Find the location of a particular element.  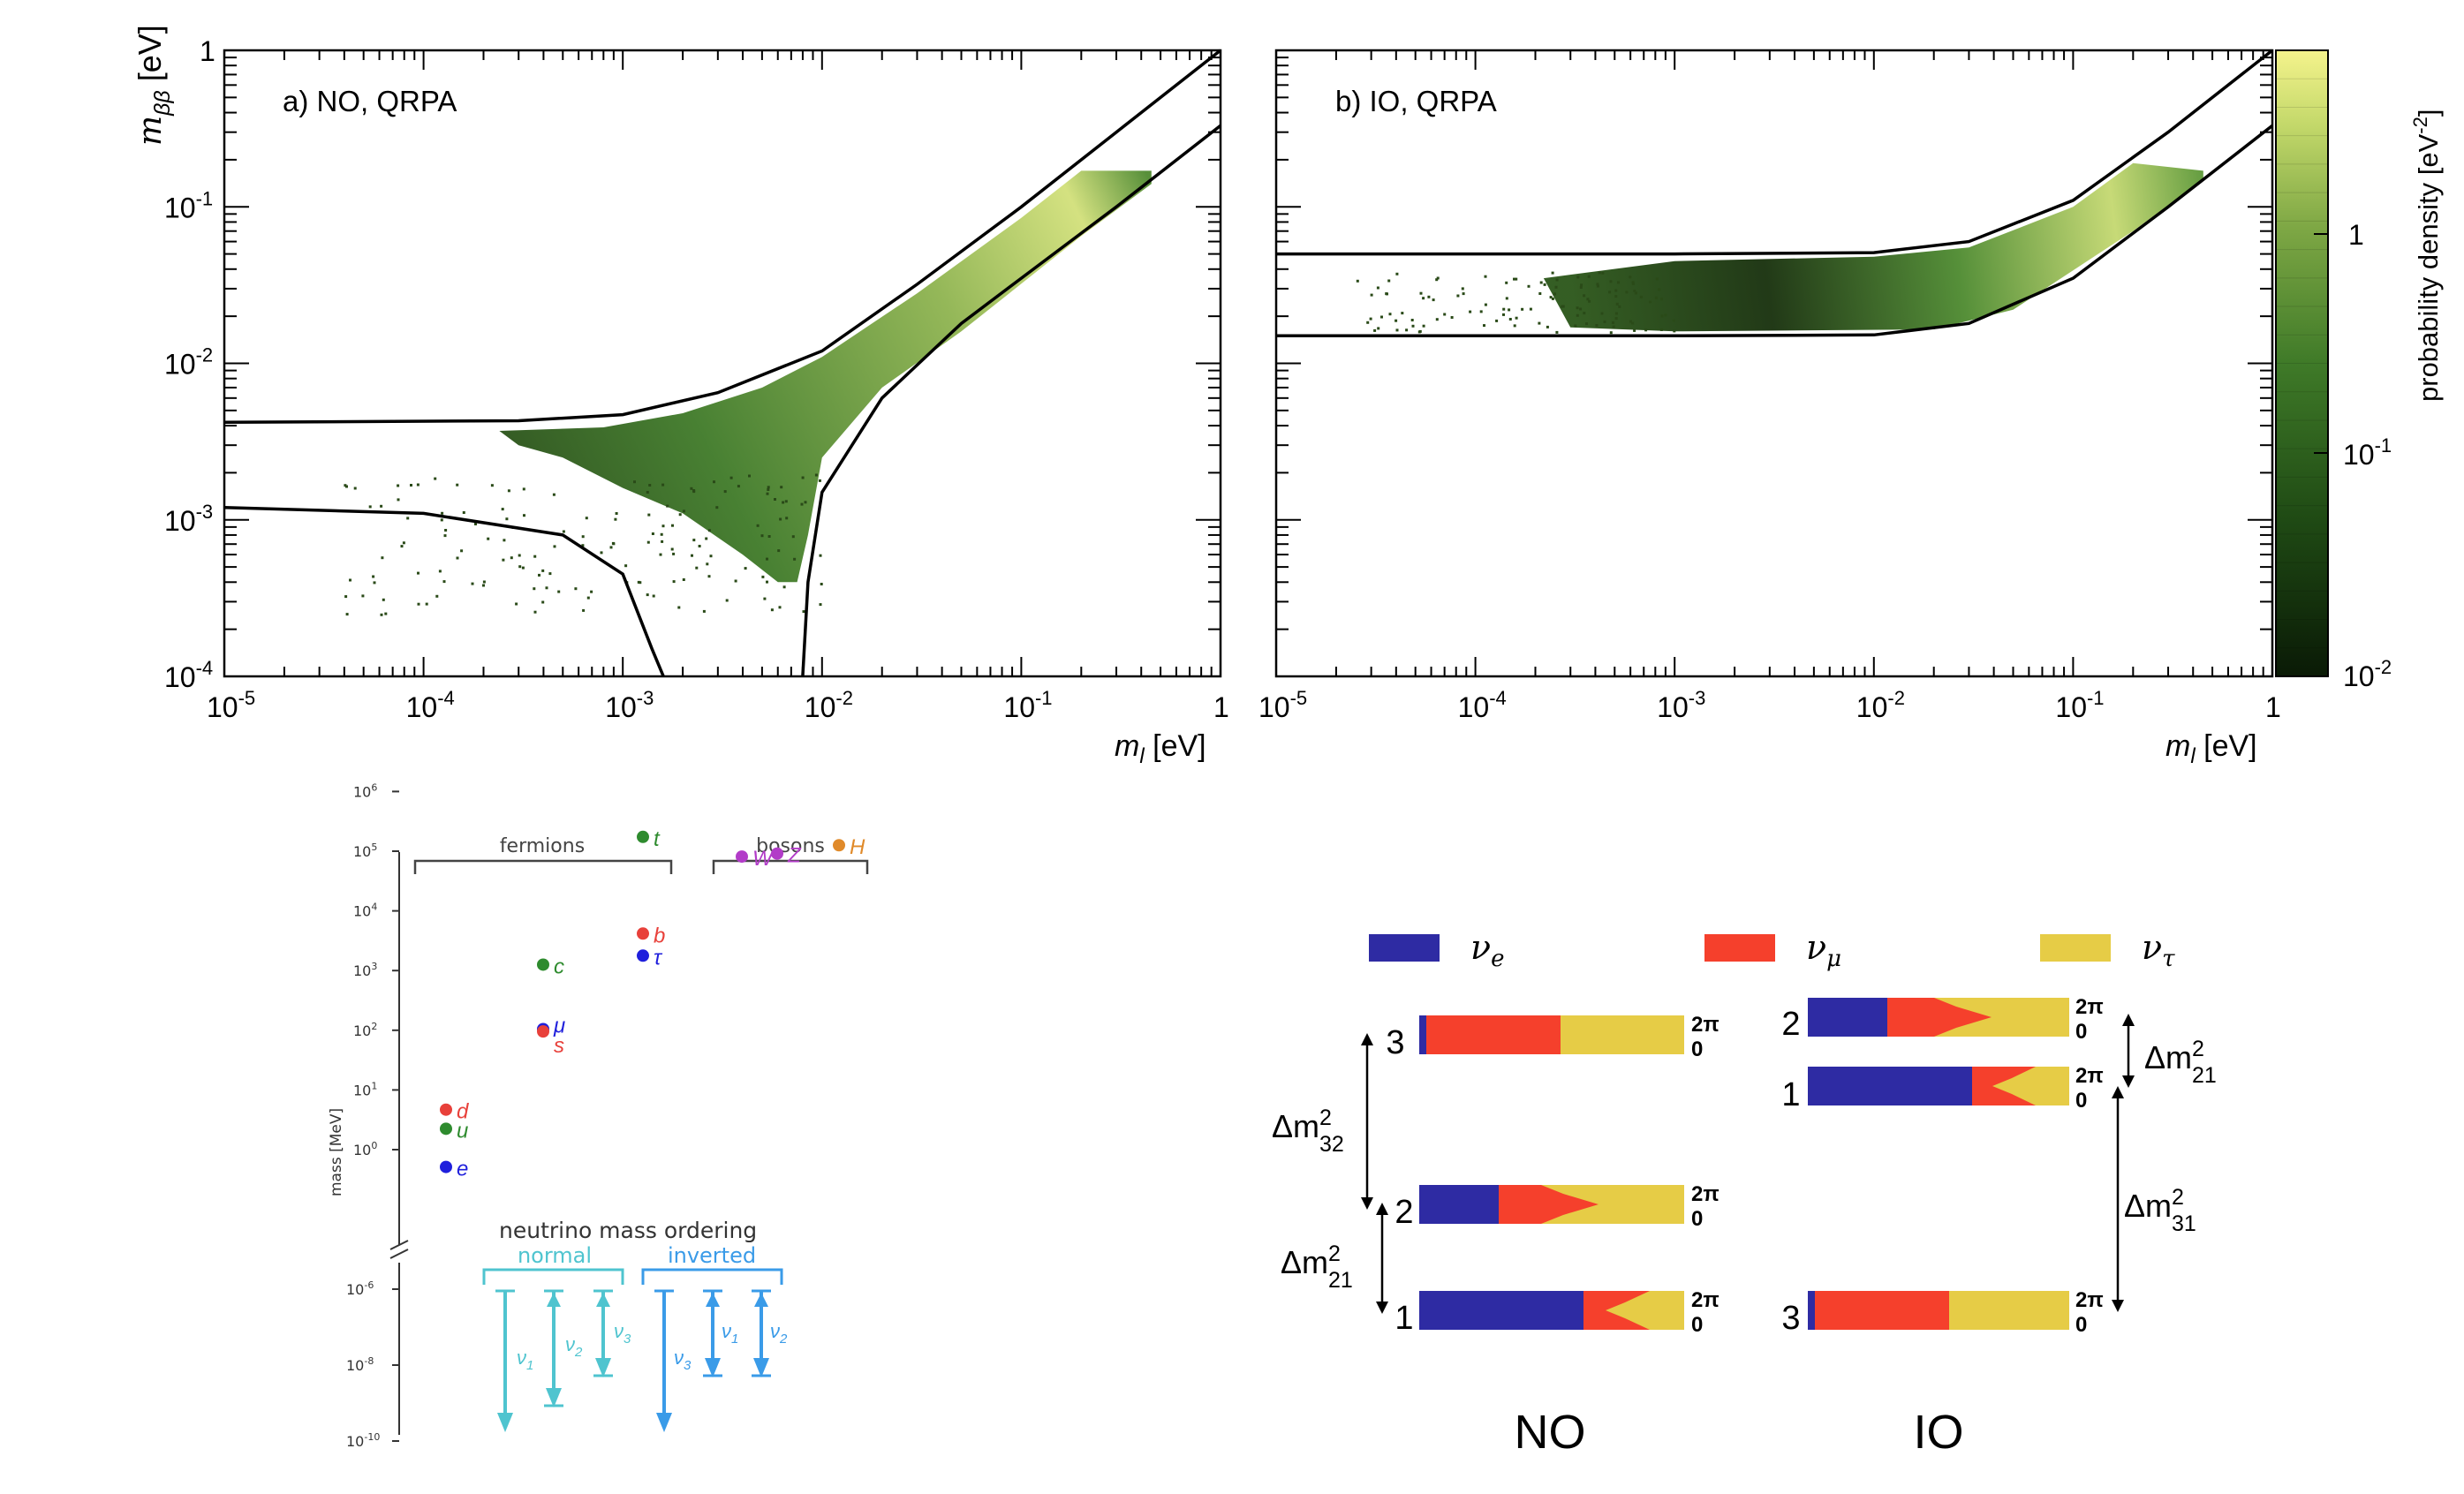

colorbar-frame is located at coordinates (2302, 363).